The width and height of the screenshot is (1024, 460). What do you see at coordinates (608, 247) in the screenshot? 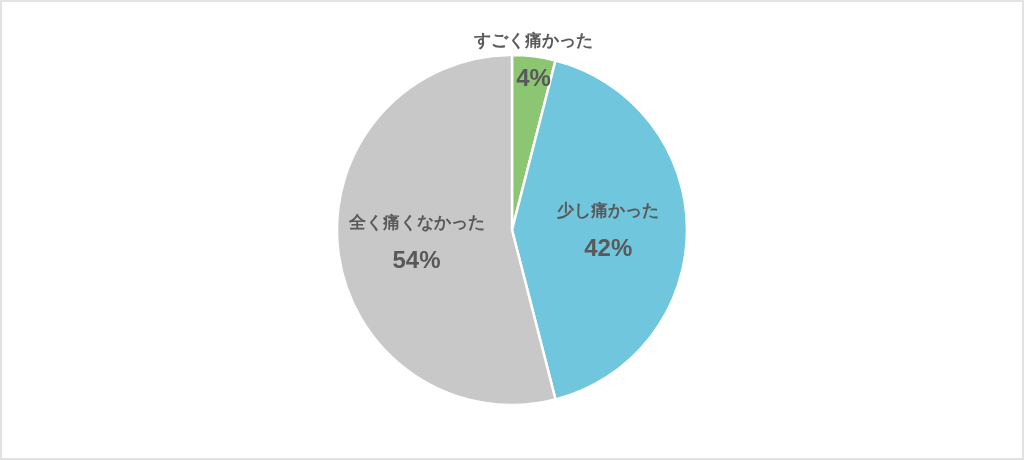
I see `data-label: 42%` at bounding box center [608, 247].